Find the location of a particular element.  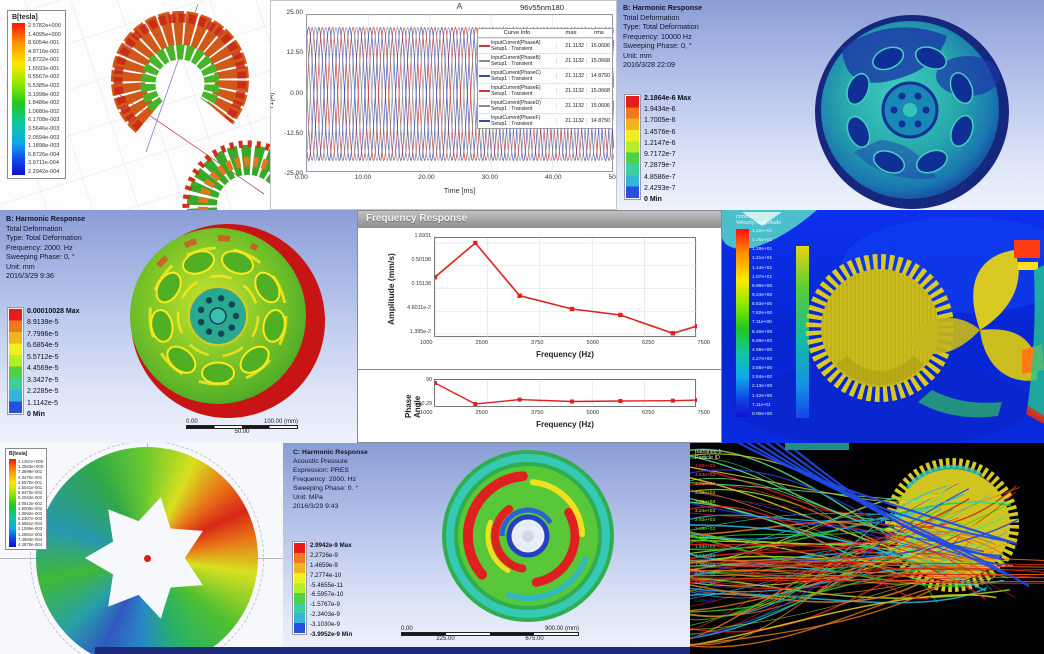

x-axis-ticks: 0.00 10.00 20.00 30.00 40.00 50.00 is located at coordinates (455, 177).